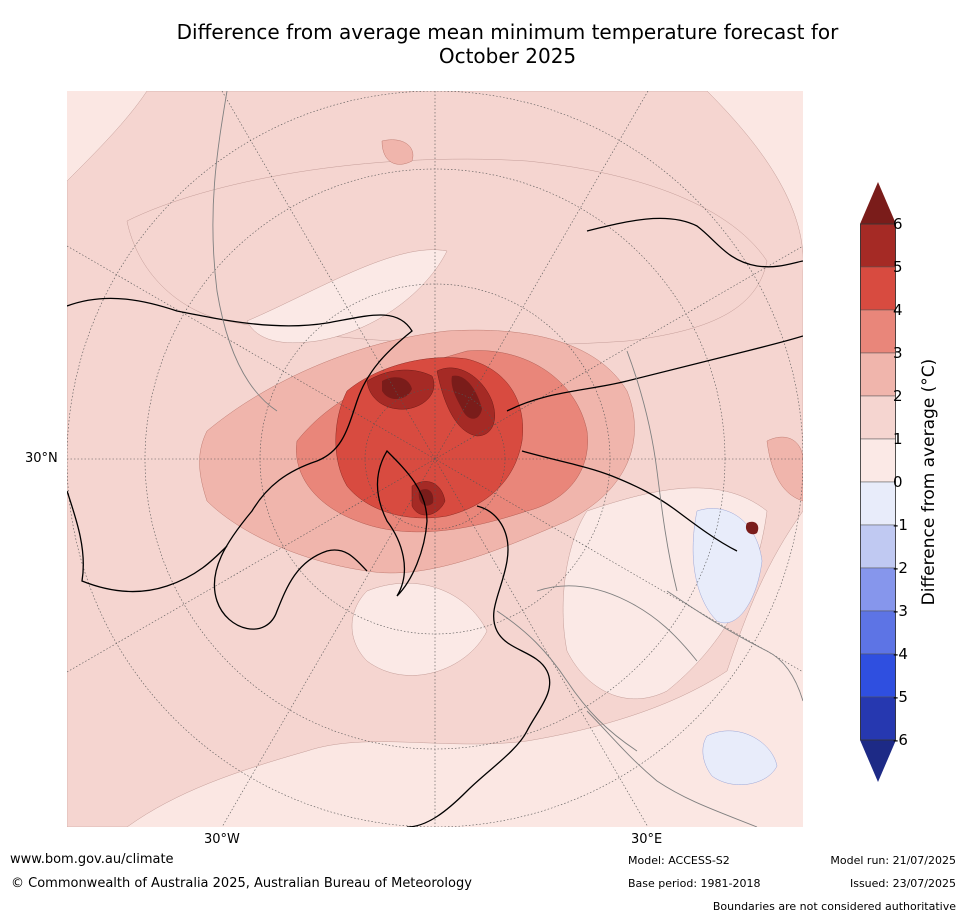 The height and width of the screenshot is (919, 965). Describe the element at coordinates (570, 455) in the screenshot. I see `anomaly-over-6-core` at that location.